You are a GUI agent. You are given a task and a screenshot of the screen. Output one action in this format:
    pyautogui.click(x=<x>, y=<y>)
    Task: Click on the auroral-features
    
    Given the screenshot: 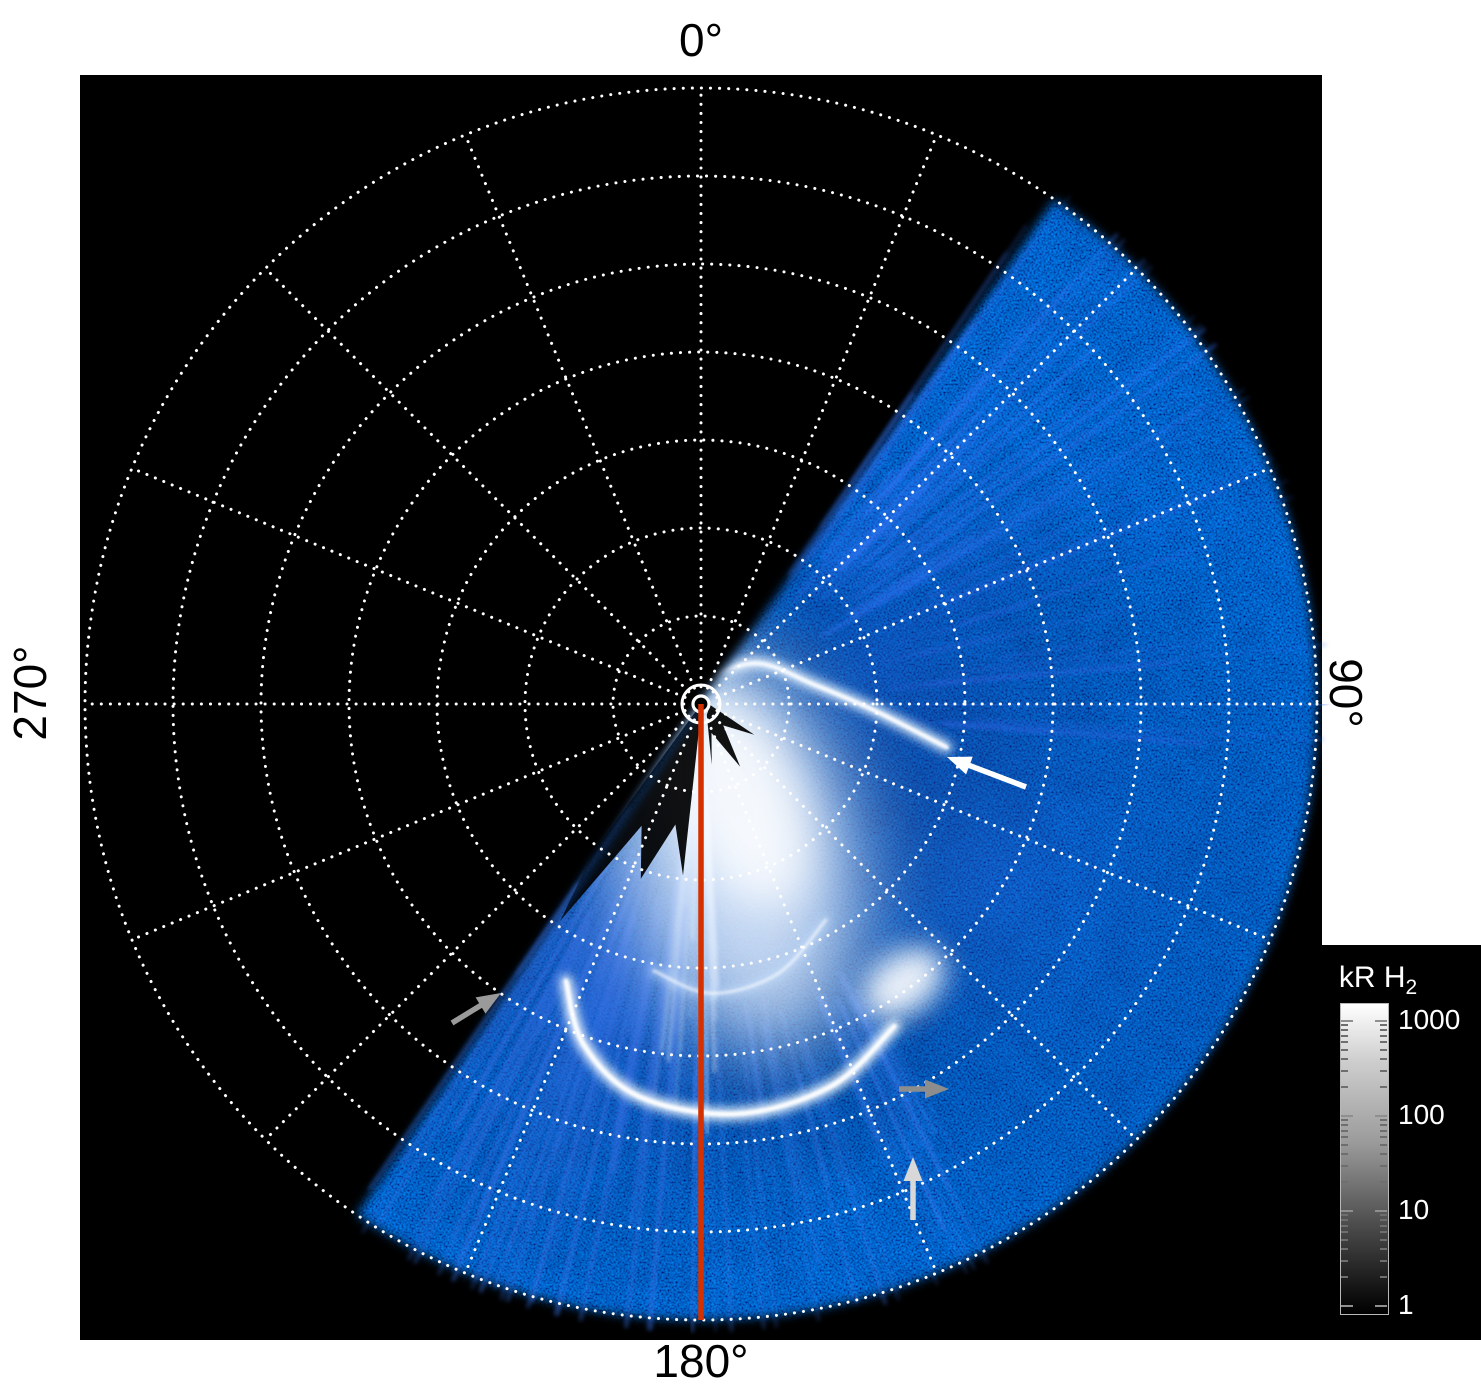 What is the action you would take?
    pyautogui.click(x=756, y=883)
    